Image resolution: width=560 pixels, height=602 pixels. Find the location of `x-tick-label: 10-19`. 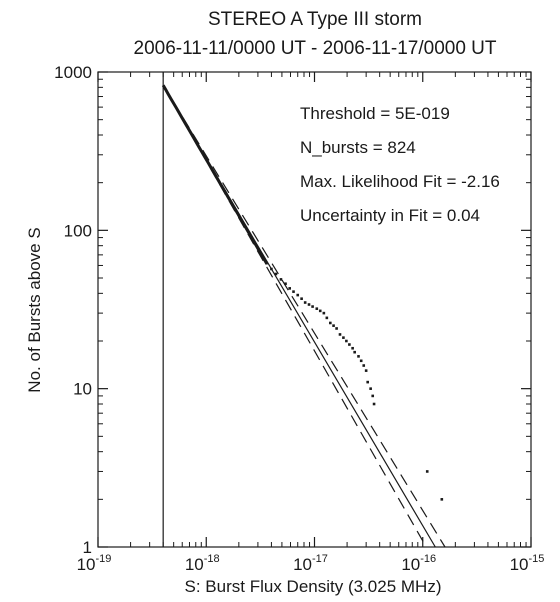

x-tick-label: 10-19 is located at coordinates (94, 563).